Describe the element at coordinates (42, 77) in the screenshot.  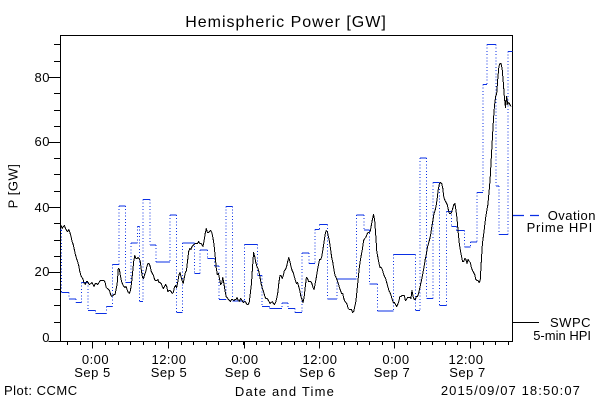
I see `svg-text: 80` at that location.